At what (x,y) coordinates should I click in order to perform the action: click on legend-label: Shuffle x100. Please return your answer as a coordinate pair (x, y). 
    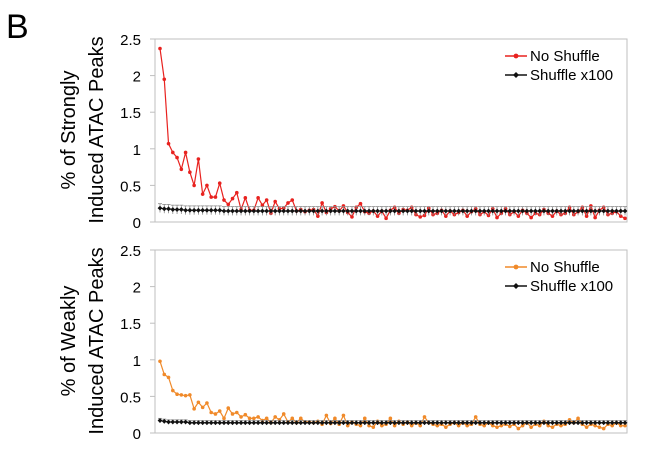
    Looking at the image, I should click on (571, 286).